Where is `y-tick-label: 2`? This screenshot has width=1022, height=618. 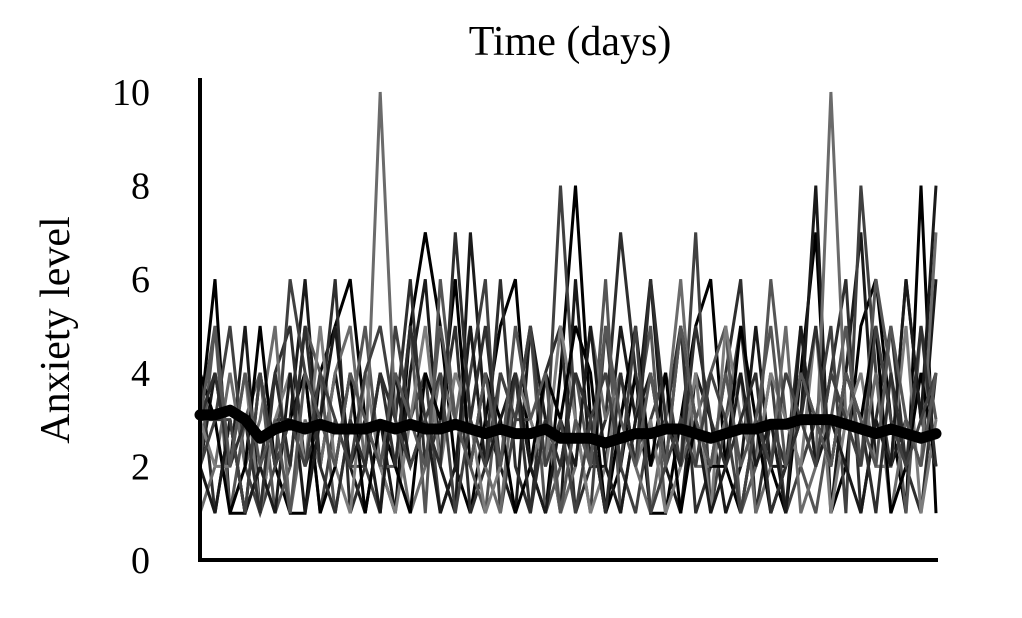 y-tick-label: 2 is located at coordinates (140, 467).